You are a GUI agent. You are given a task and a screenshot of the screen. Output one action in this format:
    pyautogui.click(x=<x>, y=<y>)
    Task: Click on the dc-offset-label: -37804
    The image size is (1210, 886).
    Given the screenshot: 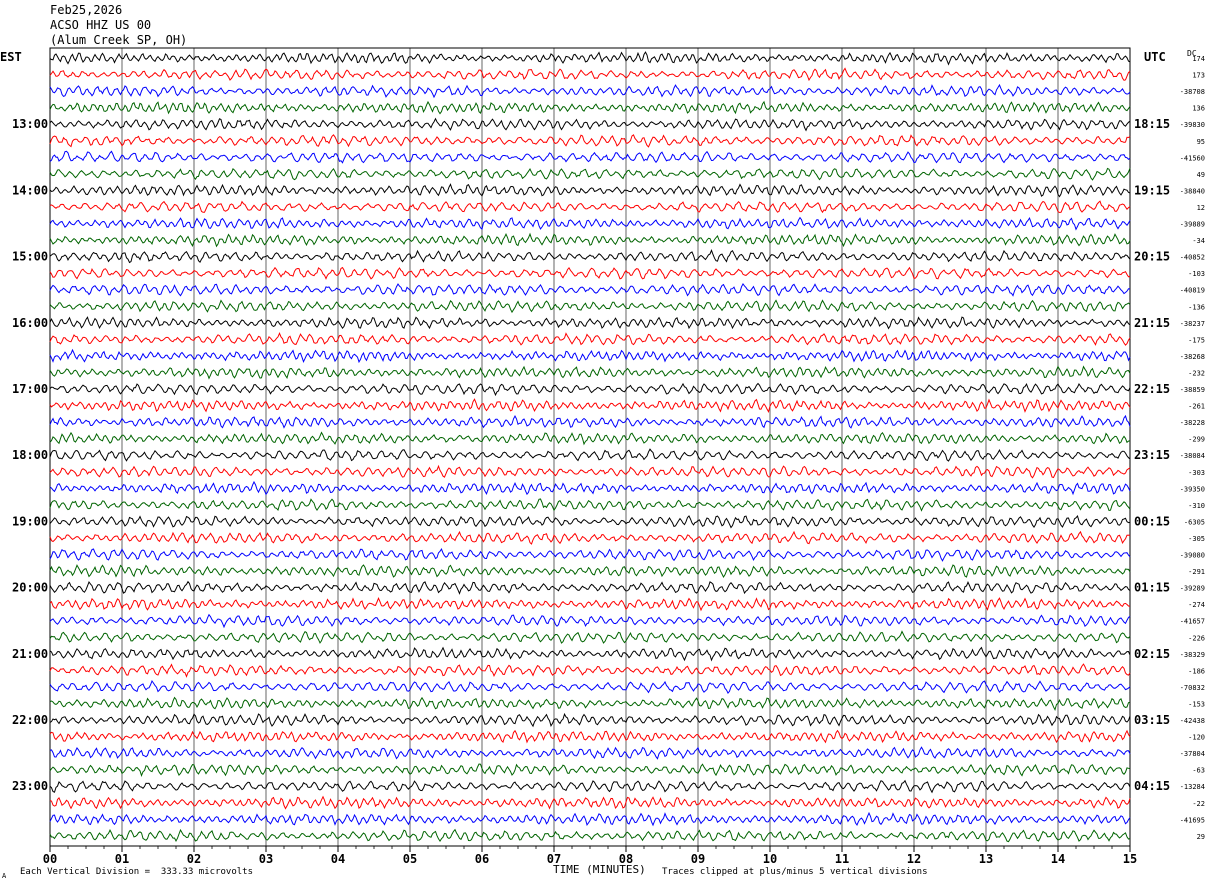 What is the action you would take?
    pyautogui.click(x=1192, y=754)
    